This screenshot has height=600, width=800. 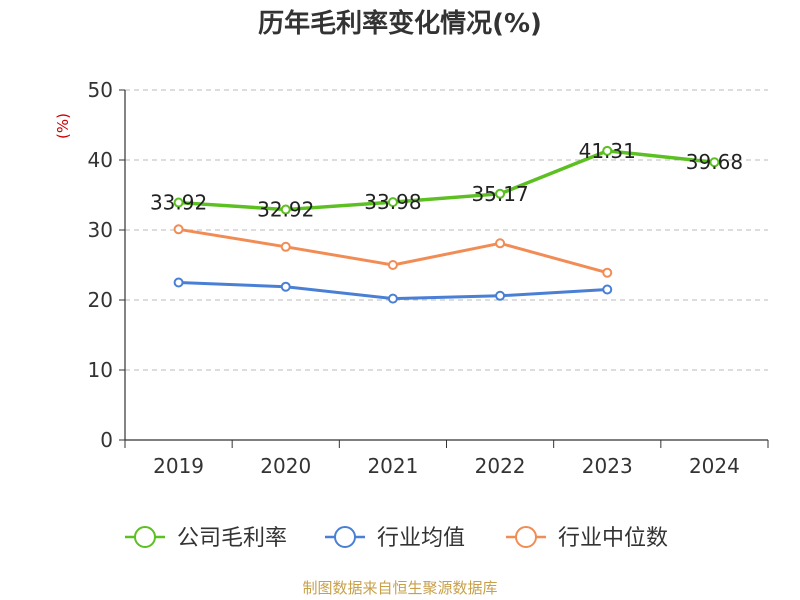 I want to click on x-tick-label: 2023, so click(x=607, y=466).